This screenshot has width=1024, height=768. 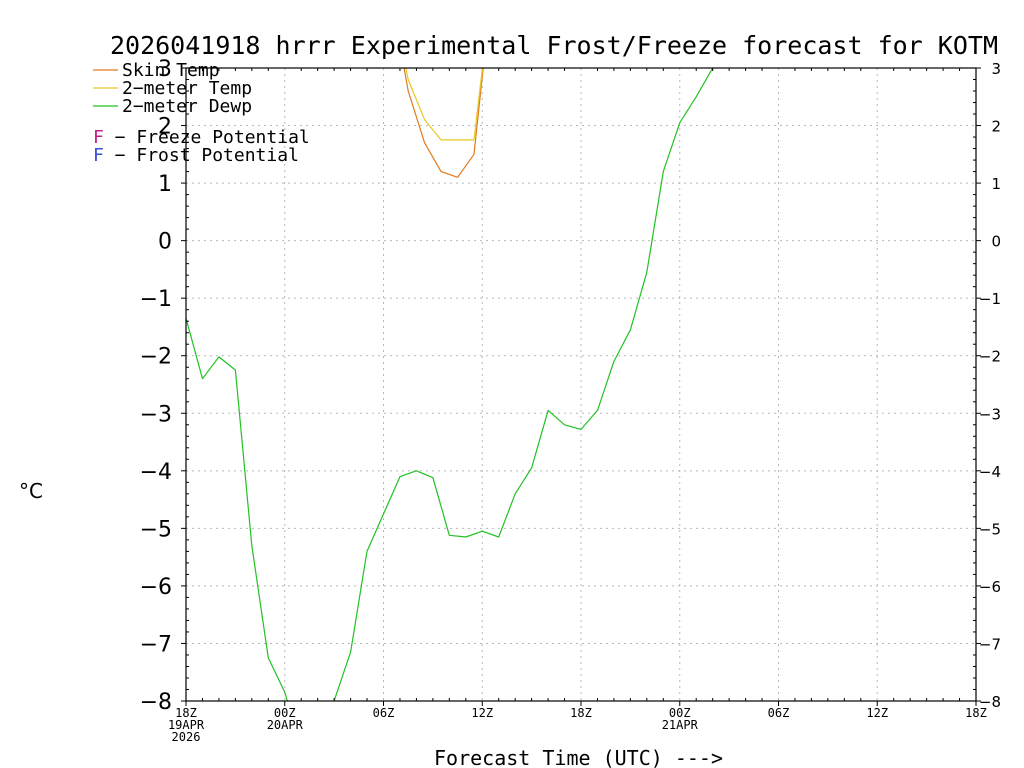 What do you see at coordinates (165, 242) in the screenshot?
I see `y-tick-label-left: 0` at bounding box center [165, 242].